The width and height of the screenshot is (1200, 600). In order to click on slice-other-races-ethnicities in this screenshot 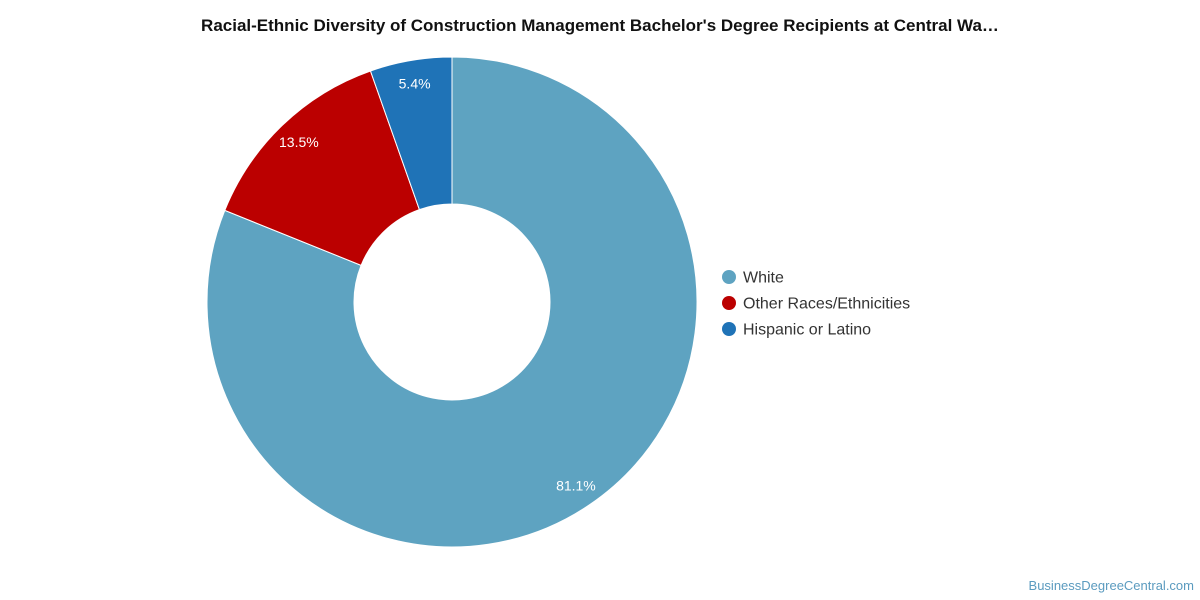, I will do `click(322, 168)`.